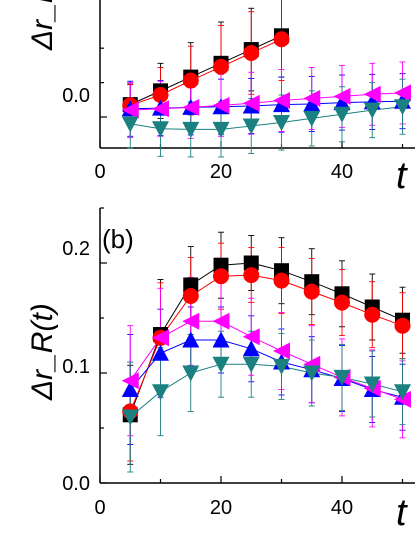 Image resolution: width=415 pixels, height=537 pixels. Describe the element at coordinates (76, 367) in the screenshot. I see `panel-b-y-tick-1: 0.1` at that location.